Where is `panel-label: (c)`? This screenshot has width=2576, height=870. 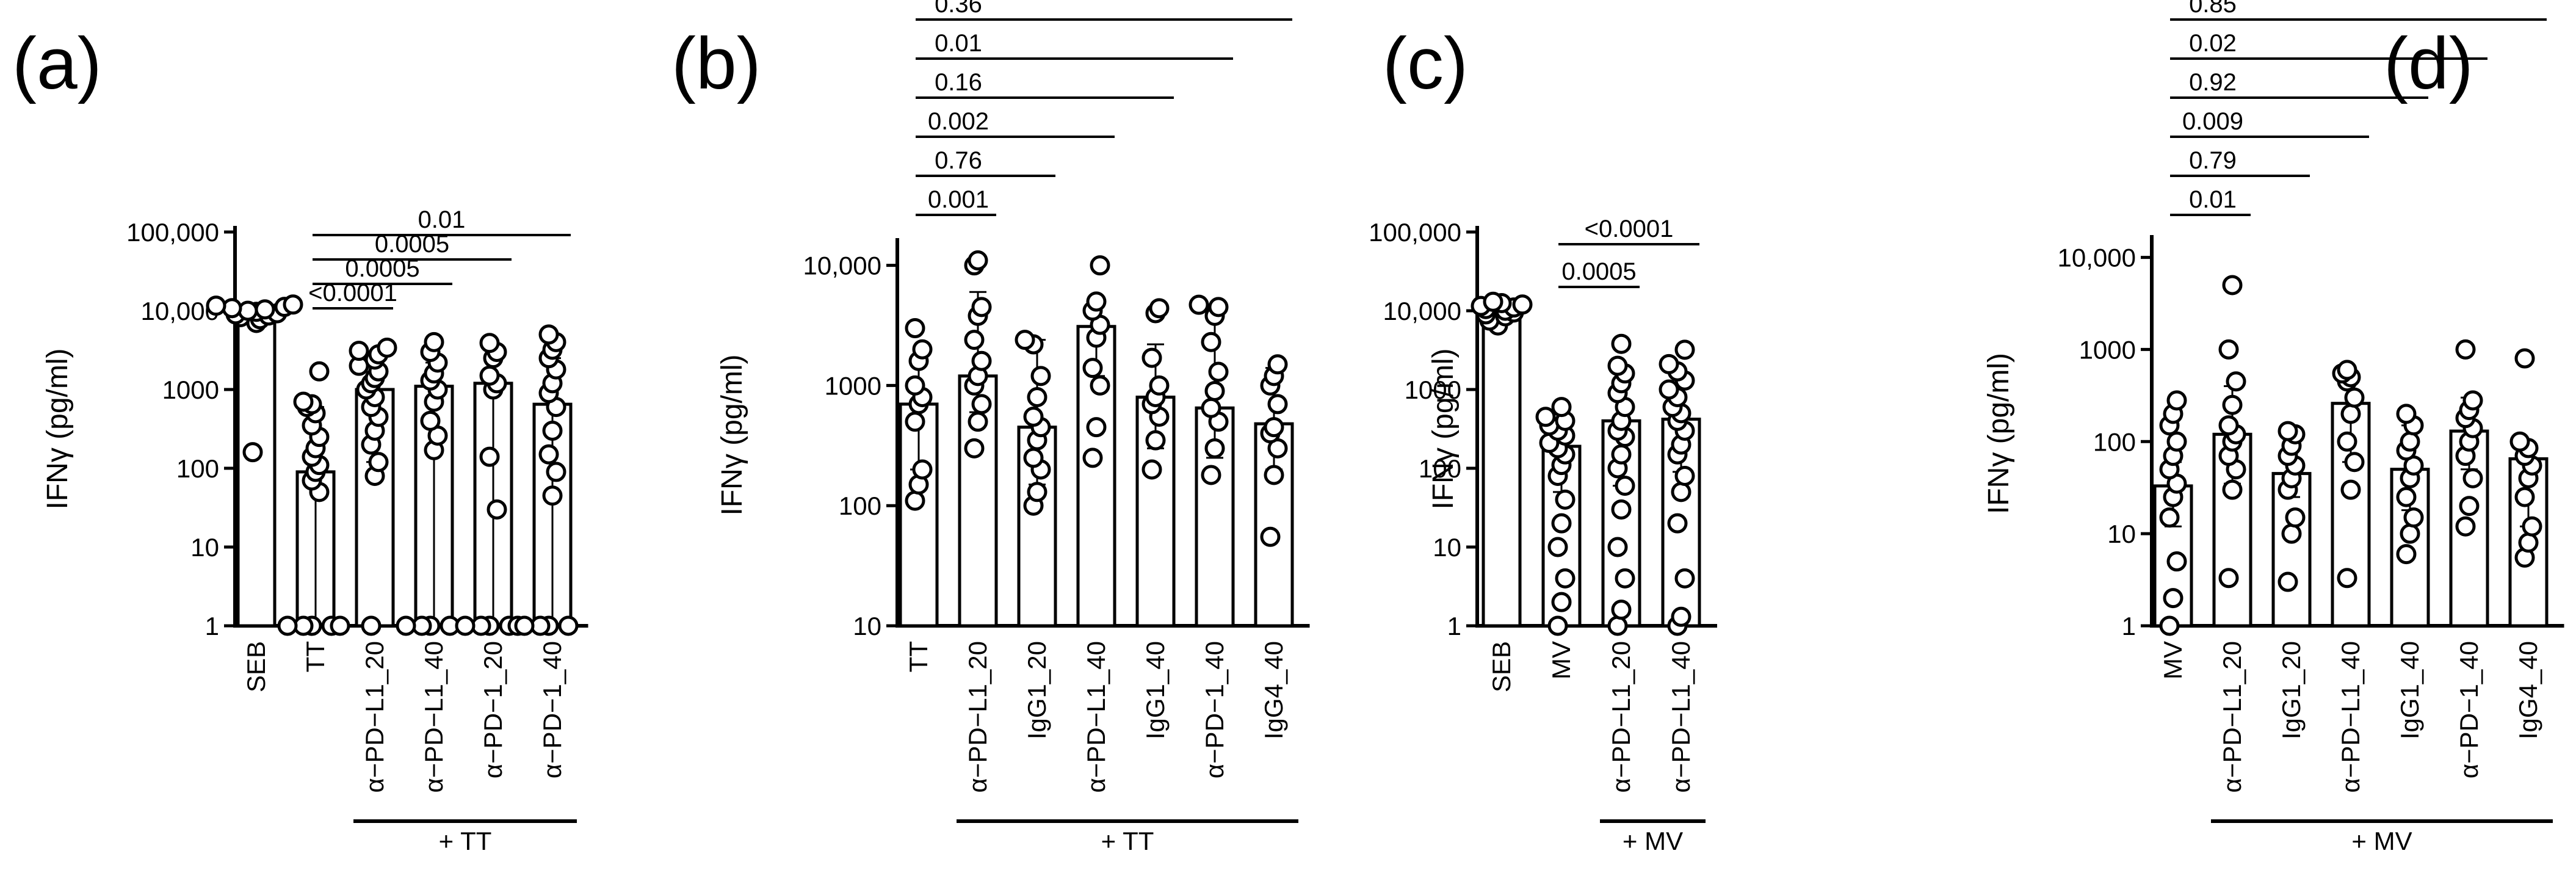 panel-label: (c) is located at coordinates (1425, 63).